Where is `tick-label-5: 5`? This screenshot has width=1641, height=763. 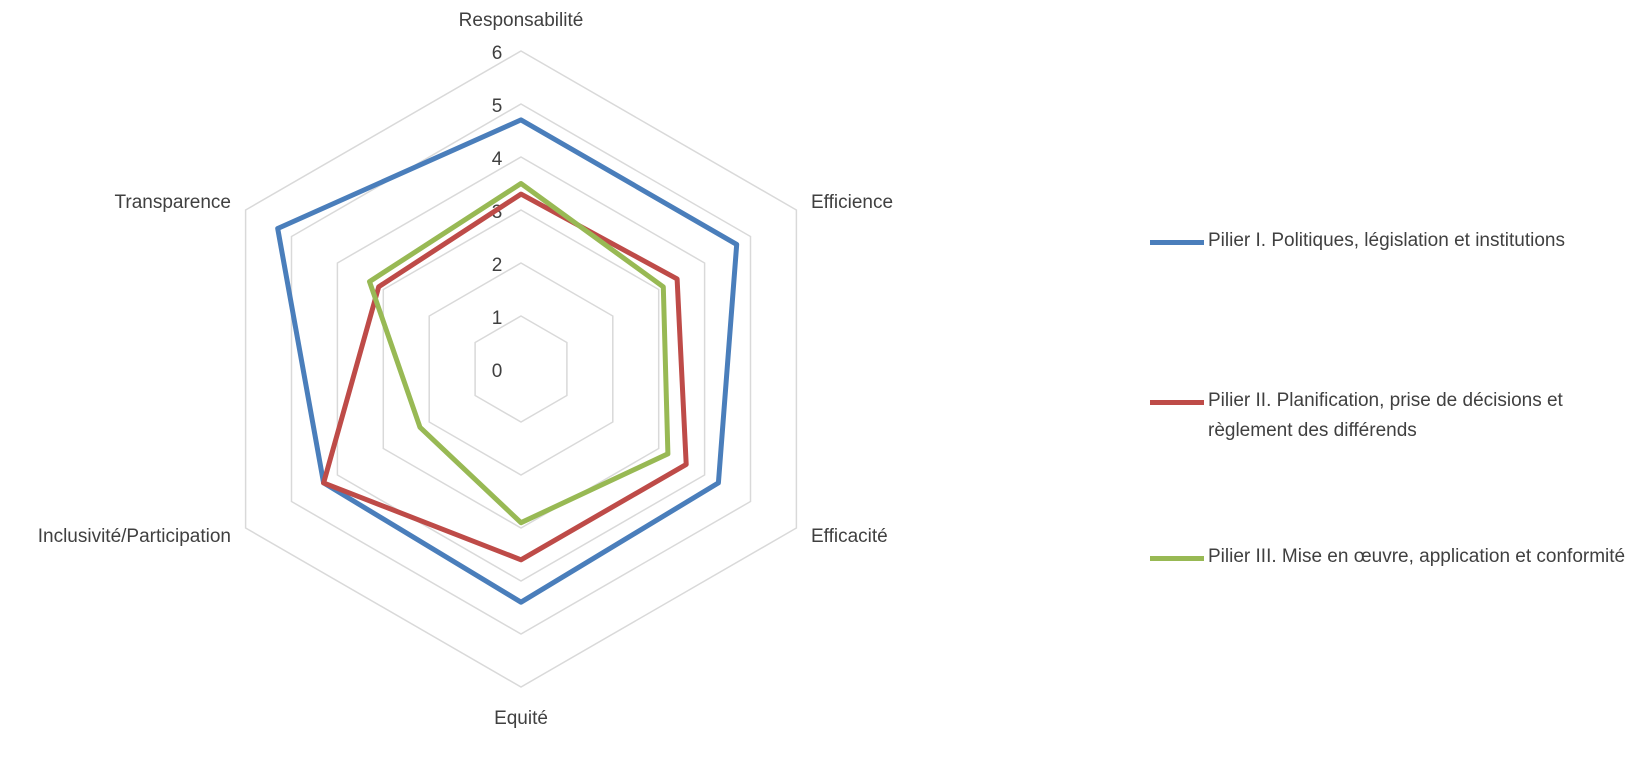
tick-label-5: 5 is located at coordinates (497, 106).